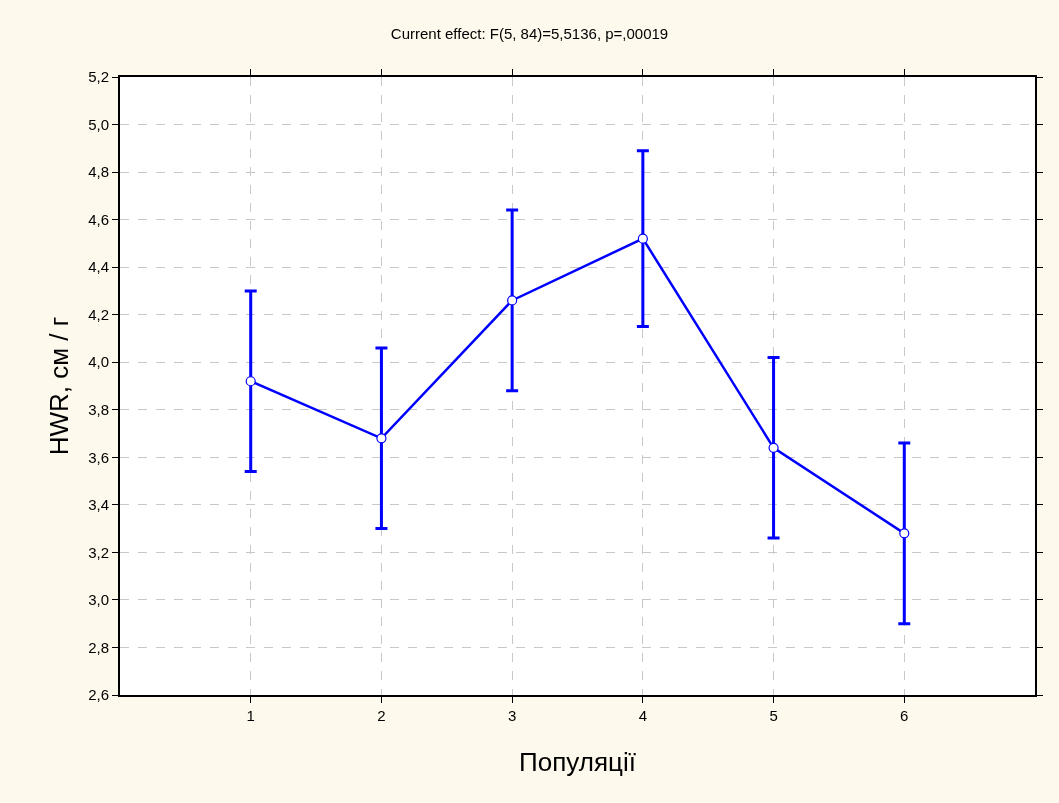 This screenshot has width=1059, height=803. Describe the element at coordinates (577, 762) in the screenshot. I see `x-axis-title: Популяції` at that location.